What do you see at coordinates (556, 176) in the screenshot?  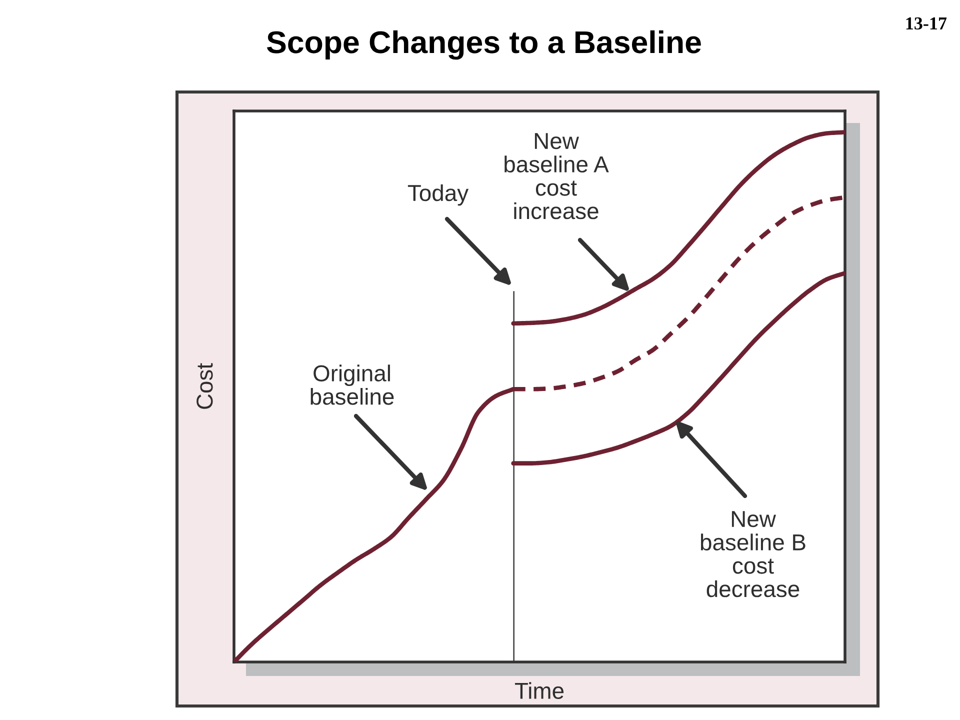 I see `annotation: New baseline A cost increase` at bounding box center [556, 176].